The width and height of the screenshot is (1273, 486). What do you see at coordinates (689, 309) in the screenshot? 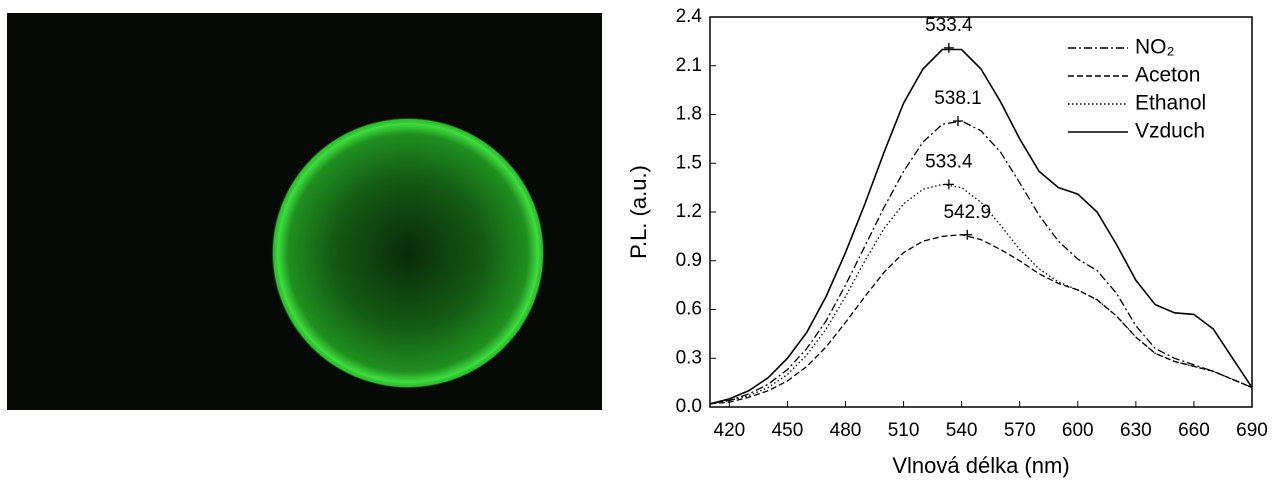
I see `y-tick-label: 0.6` at bounding box center [689, 309].